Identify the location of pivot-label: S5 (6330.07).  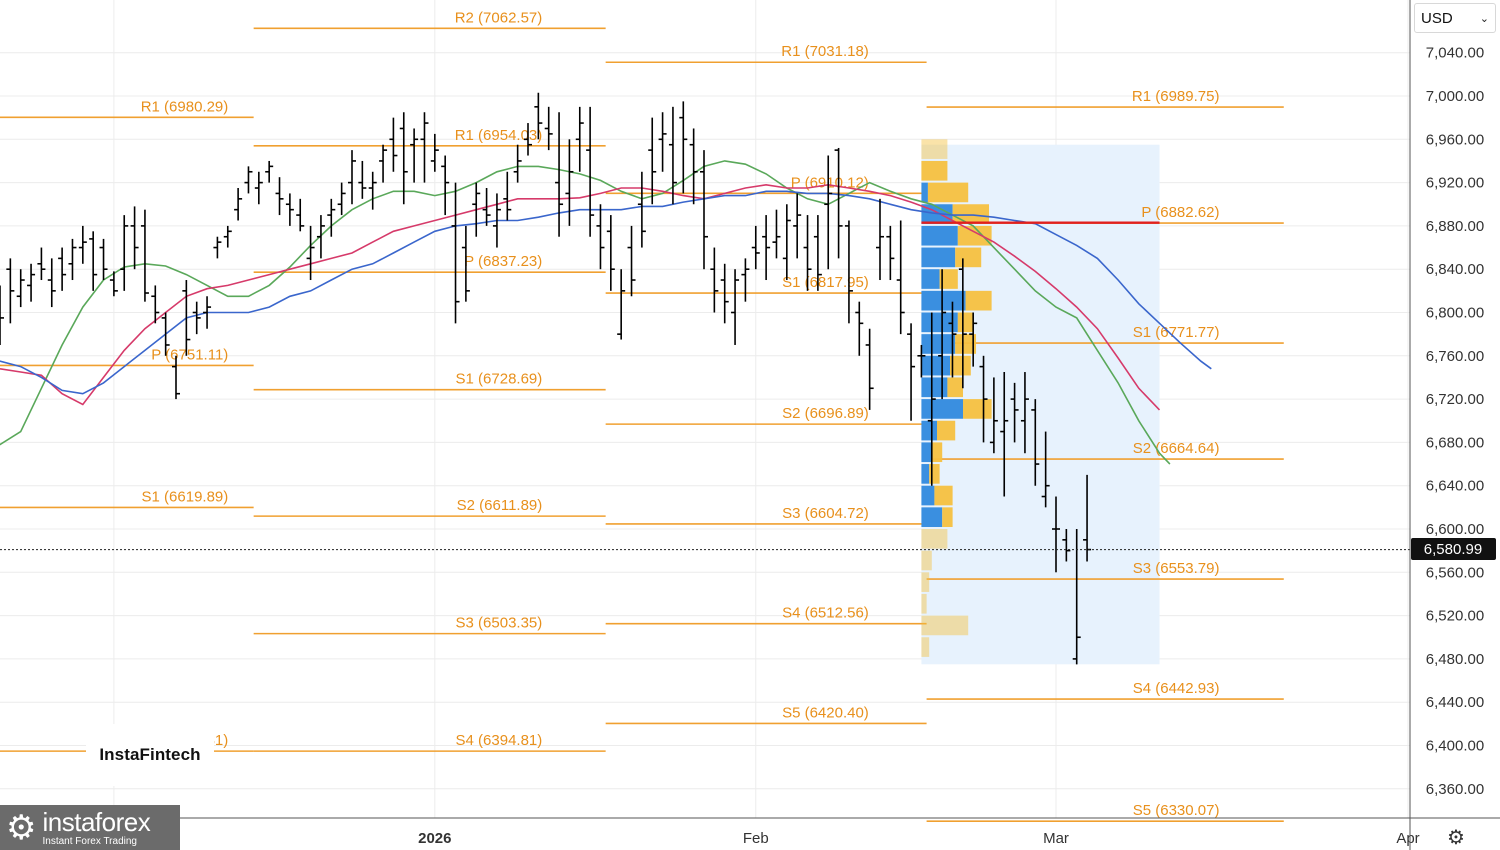
(1176, 810).